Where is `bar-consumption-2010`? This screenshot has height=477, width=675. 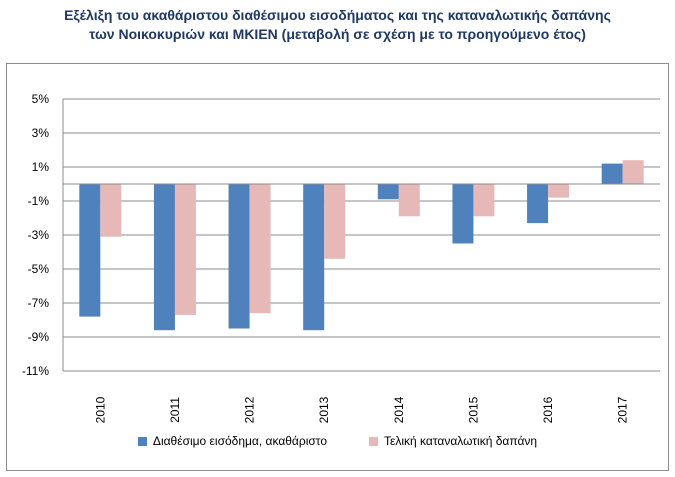
bar-consumption-2010 is located at coordinates (111, 210).